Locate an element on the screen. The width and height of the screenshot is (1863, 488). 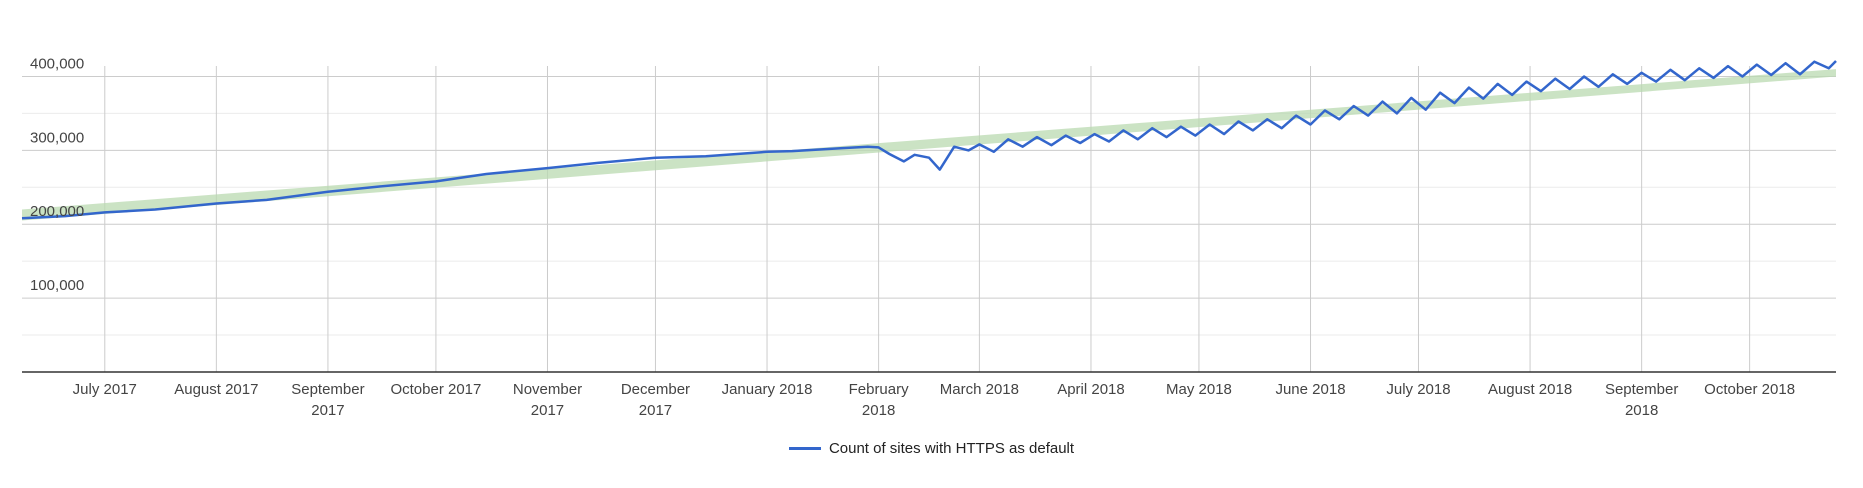
legend: Count of sites with HTTPS as default is located at coordinates (931, 448).